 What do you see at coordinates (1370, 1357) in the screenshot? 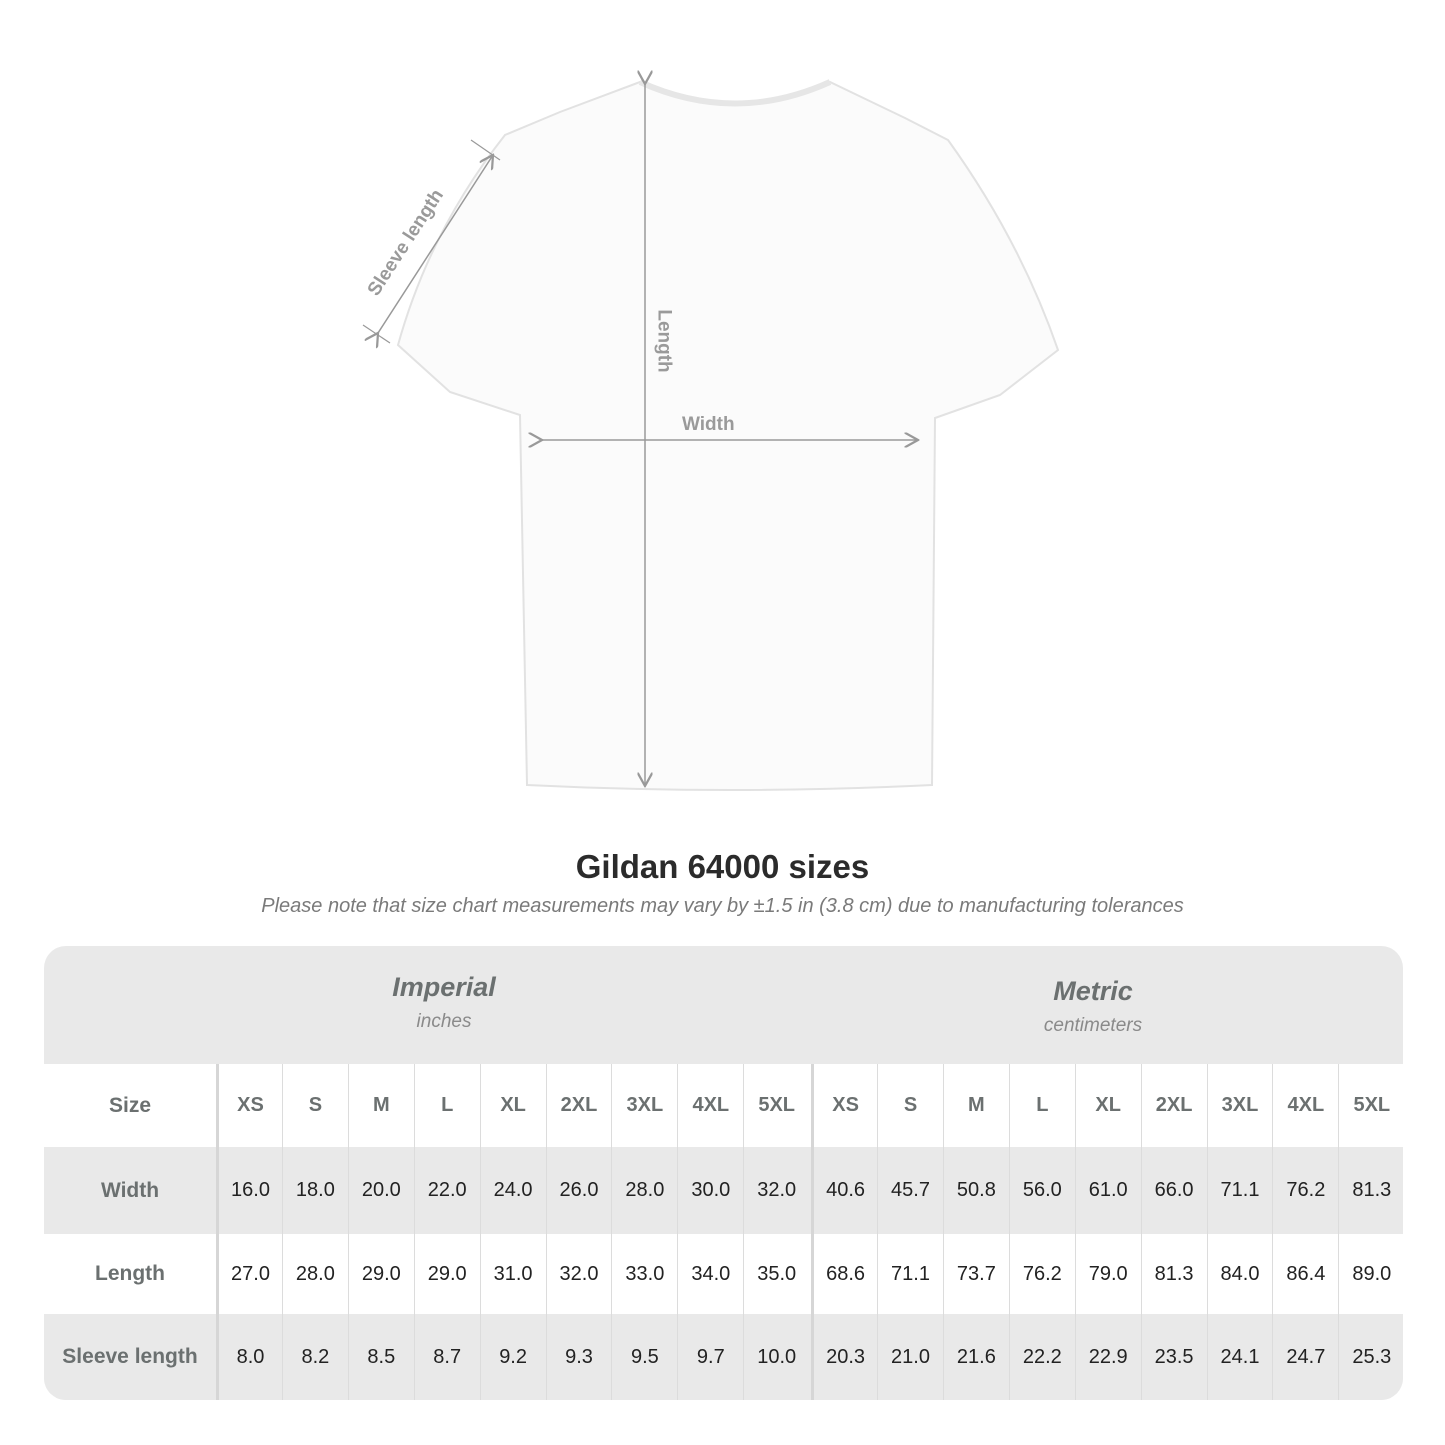
I see `value-cell-metric: 25.3` at bounding box center [1370, 1357].